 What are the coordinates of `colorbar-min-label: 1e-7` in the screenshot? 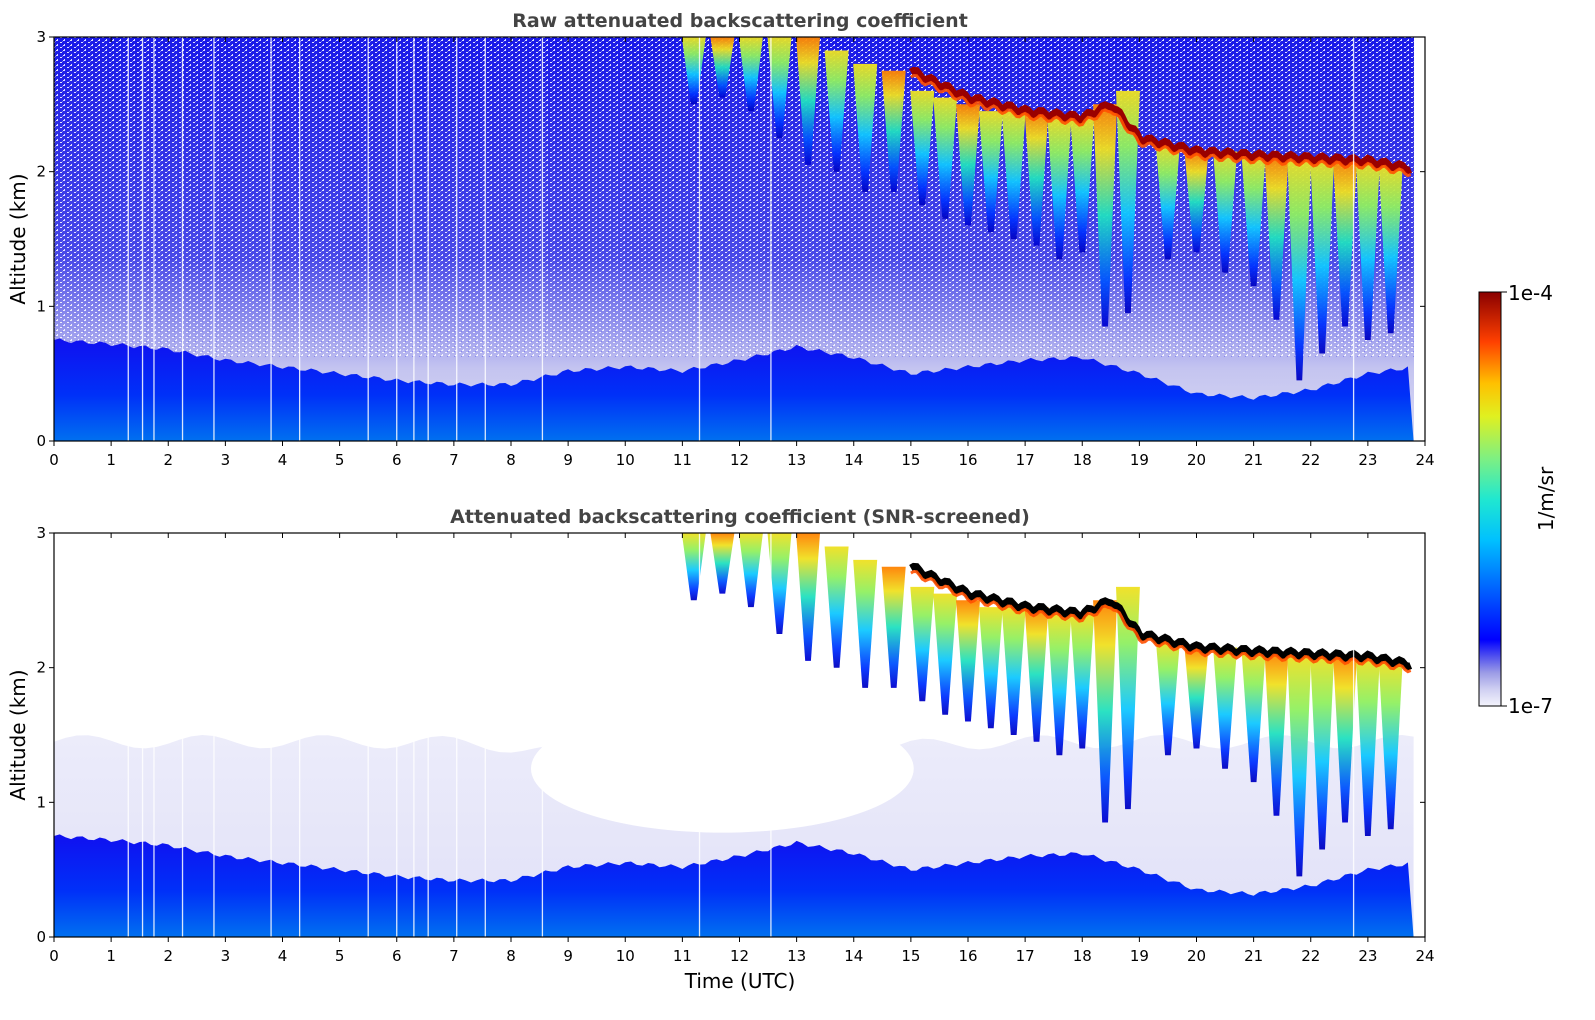 It's located at (1530, 706).